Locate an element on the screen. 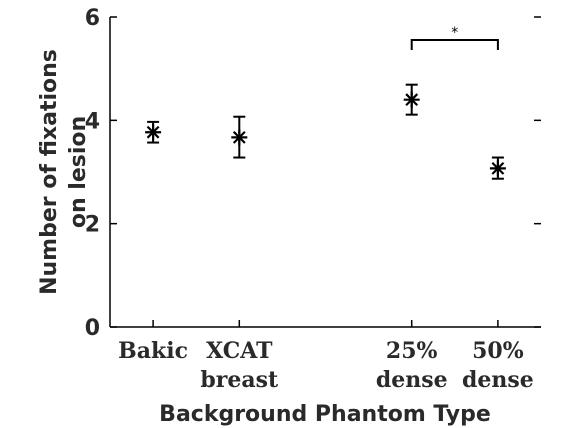 Image resolution: width=571 pixels, height=428 pixels. x-tick-label: Bakic is located at coordinates (153, 351).